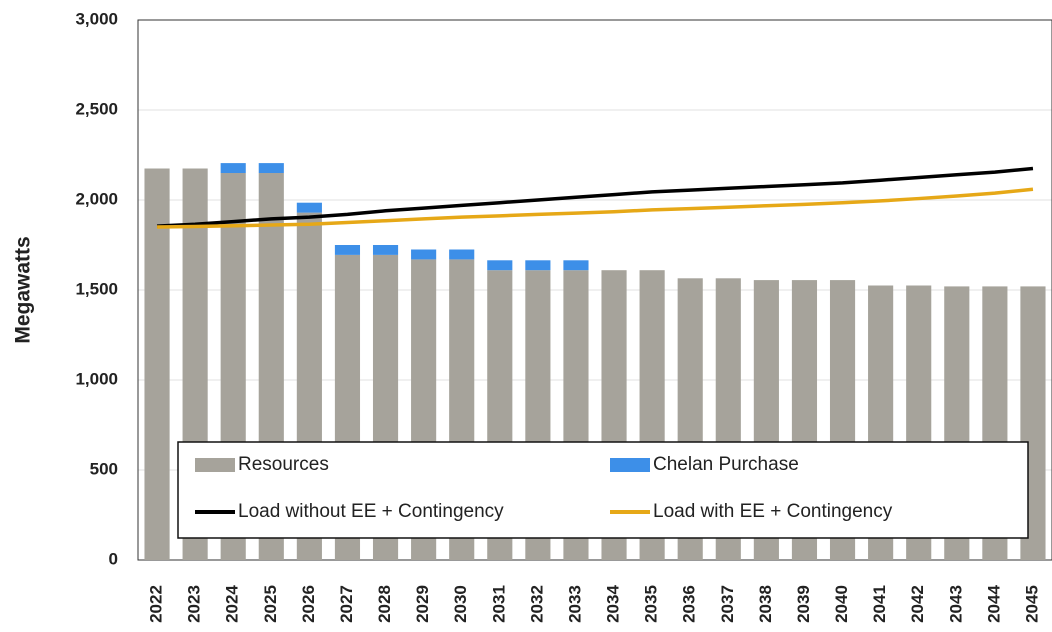 The image size is (1052, 632). What do you see at coordinates (156, 604) in the screenshot?
I see `x-tick-label: 2022` at bounding box center [156, 604].